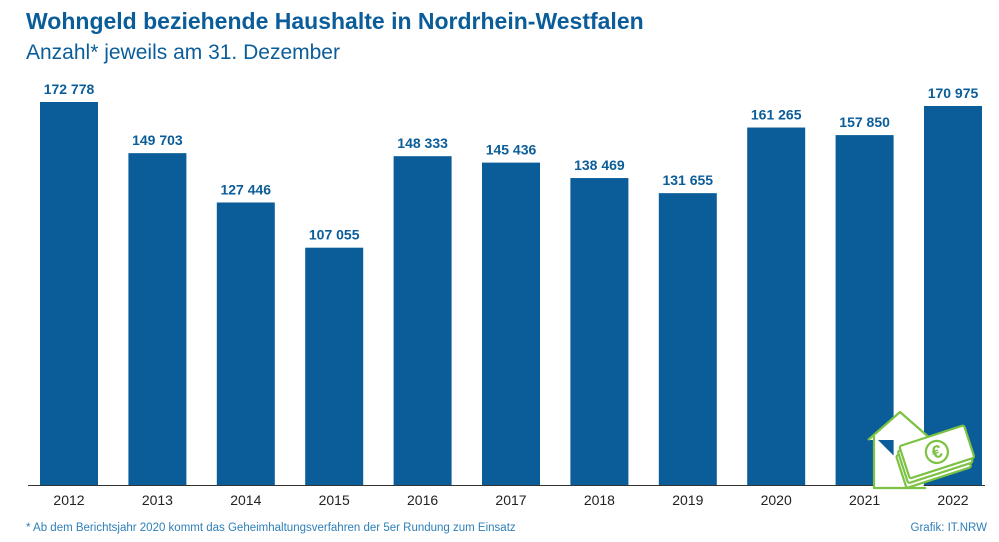 Image resolution: width=999 pixels, height=542 pixels. What do you see at coordinates (510, 500) in the screenshot?
I see `x-tick-label-2017: 2017` at bounding box center [510, 500].